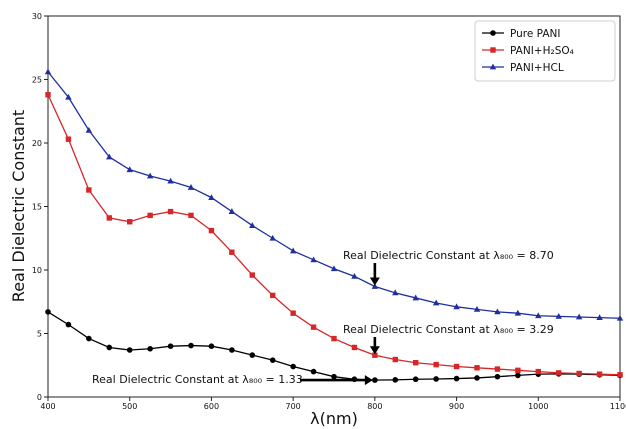  What do you see at coordinates (39, 334) in the screenshot?
I see `y-tick-label: 5` at bounding box center [39, 334].